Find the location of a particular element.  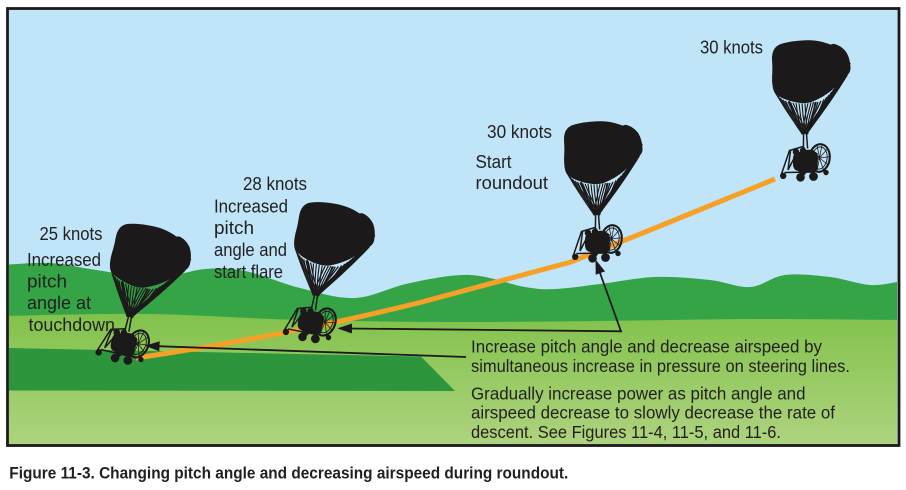

svg-text: angle at is located at coordinates (59, 303).